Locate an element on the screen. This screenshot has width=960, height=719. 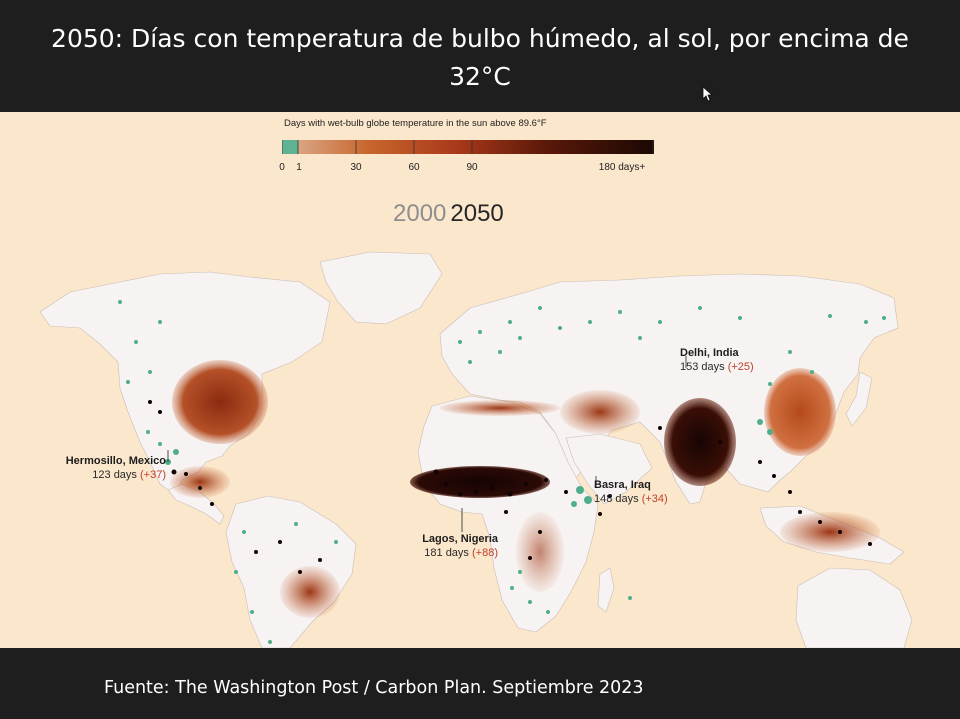
city-days: 123 days is located at coordinates (114, 475).